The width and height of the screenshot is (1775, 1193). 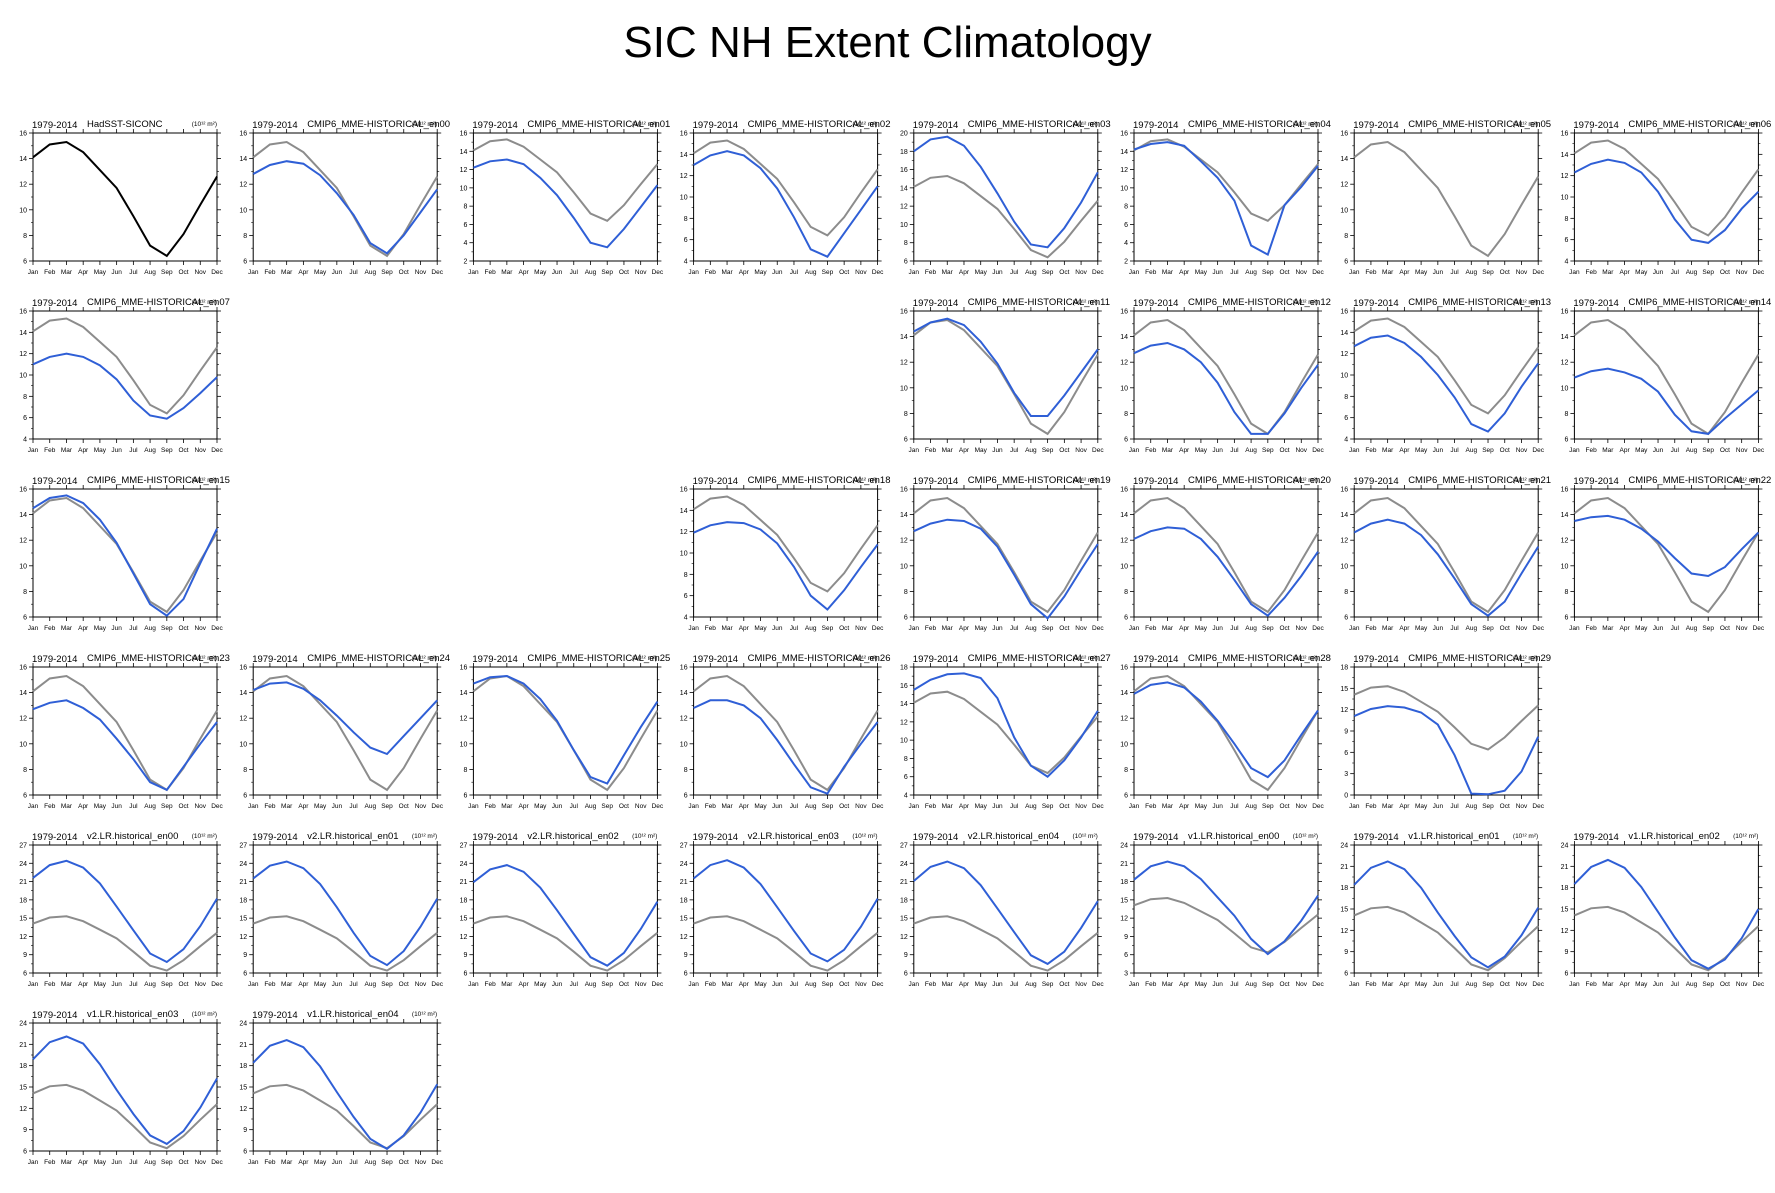 What do you see at coordinates (793, 836) in the screenshot?
I see `panel-title: v2.LR.historical_en03` at bounding box center [793, 836].